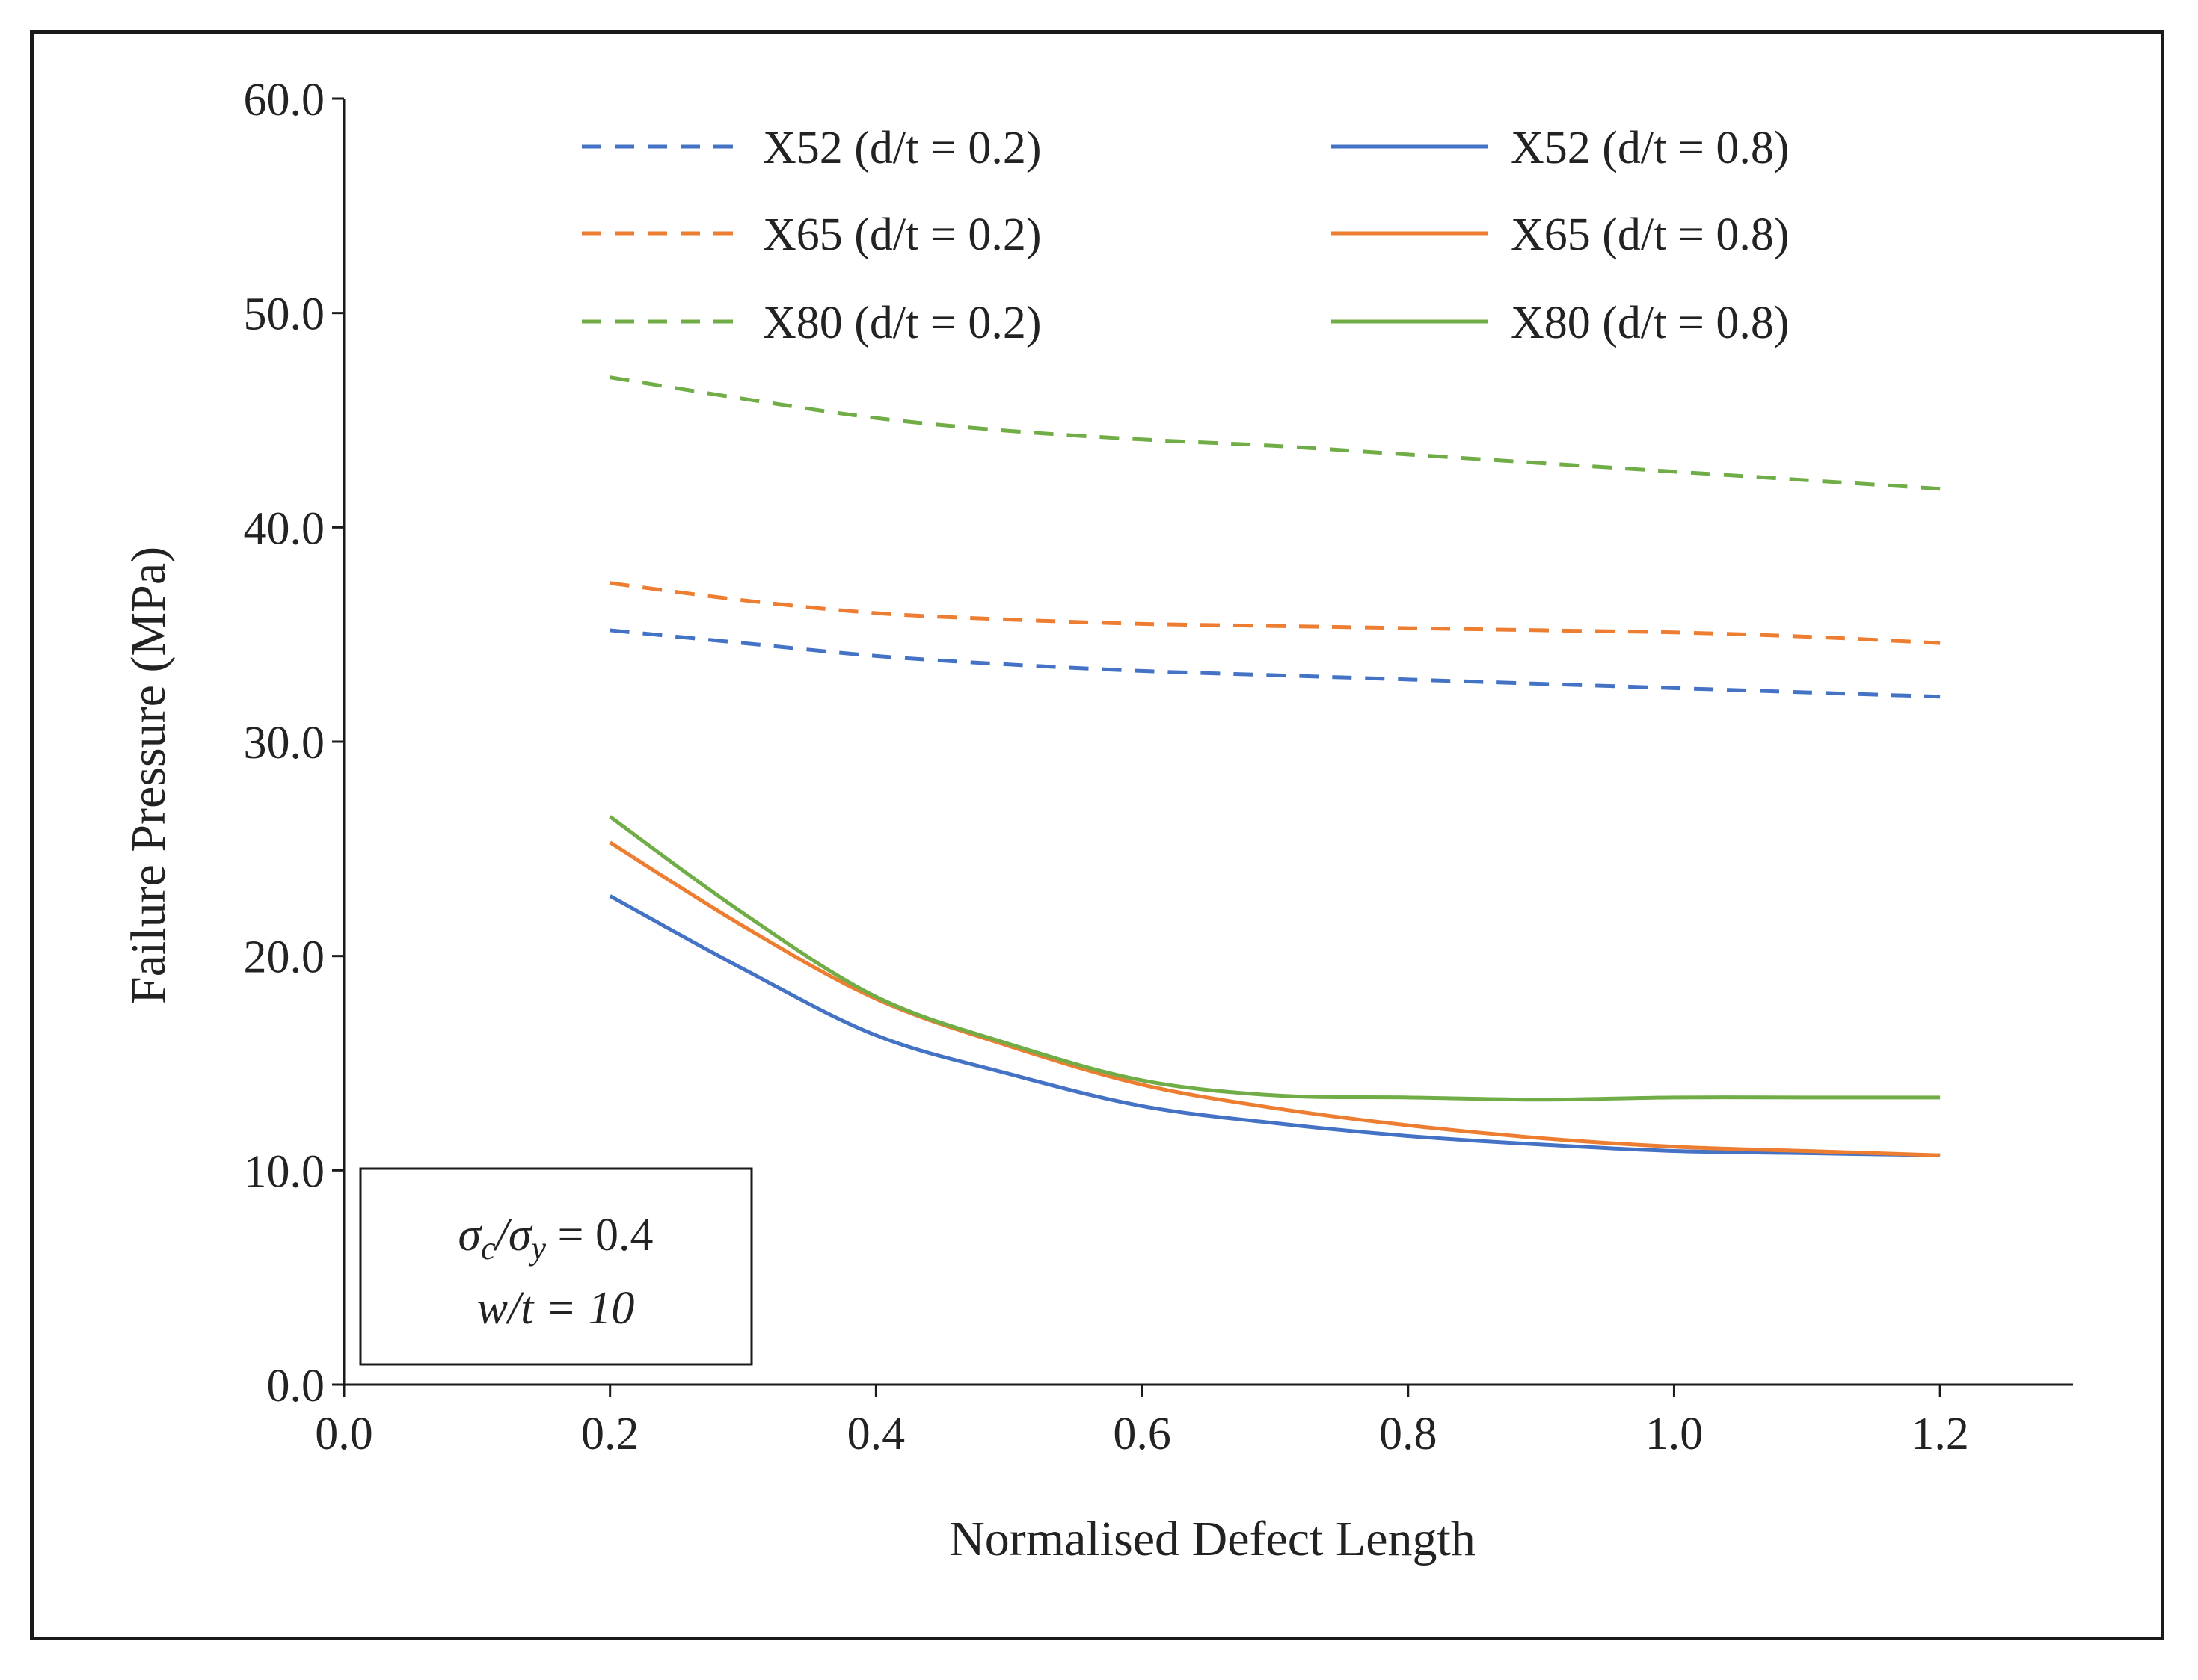  Describe the element at coordinates (1650, 323) in the screenshot. I see `legend-label-5: X80 (d/t = 0.8)` at that location.